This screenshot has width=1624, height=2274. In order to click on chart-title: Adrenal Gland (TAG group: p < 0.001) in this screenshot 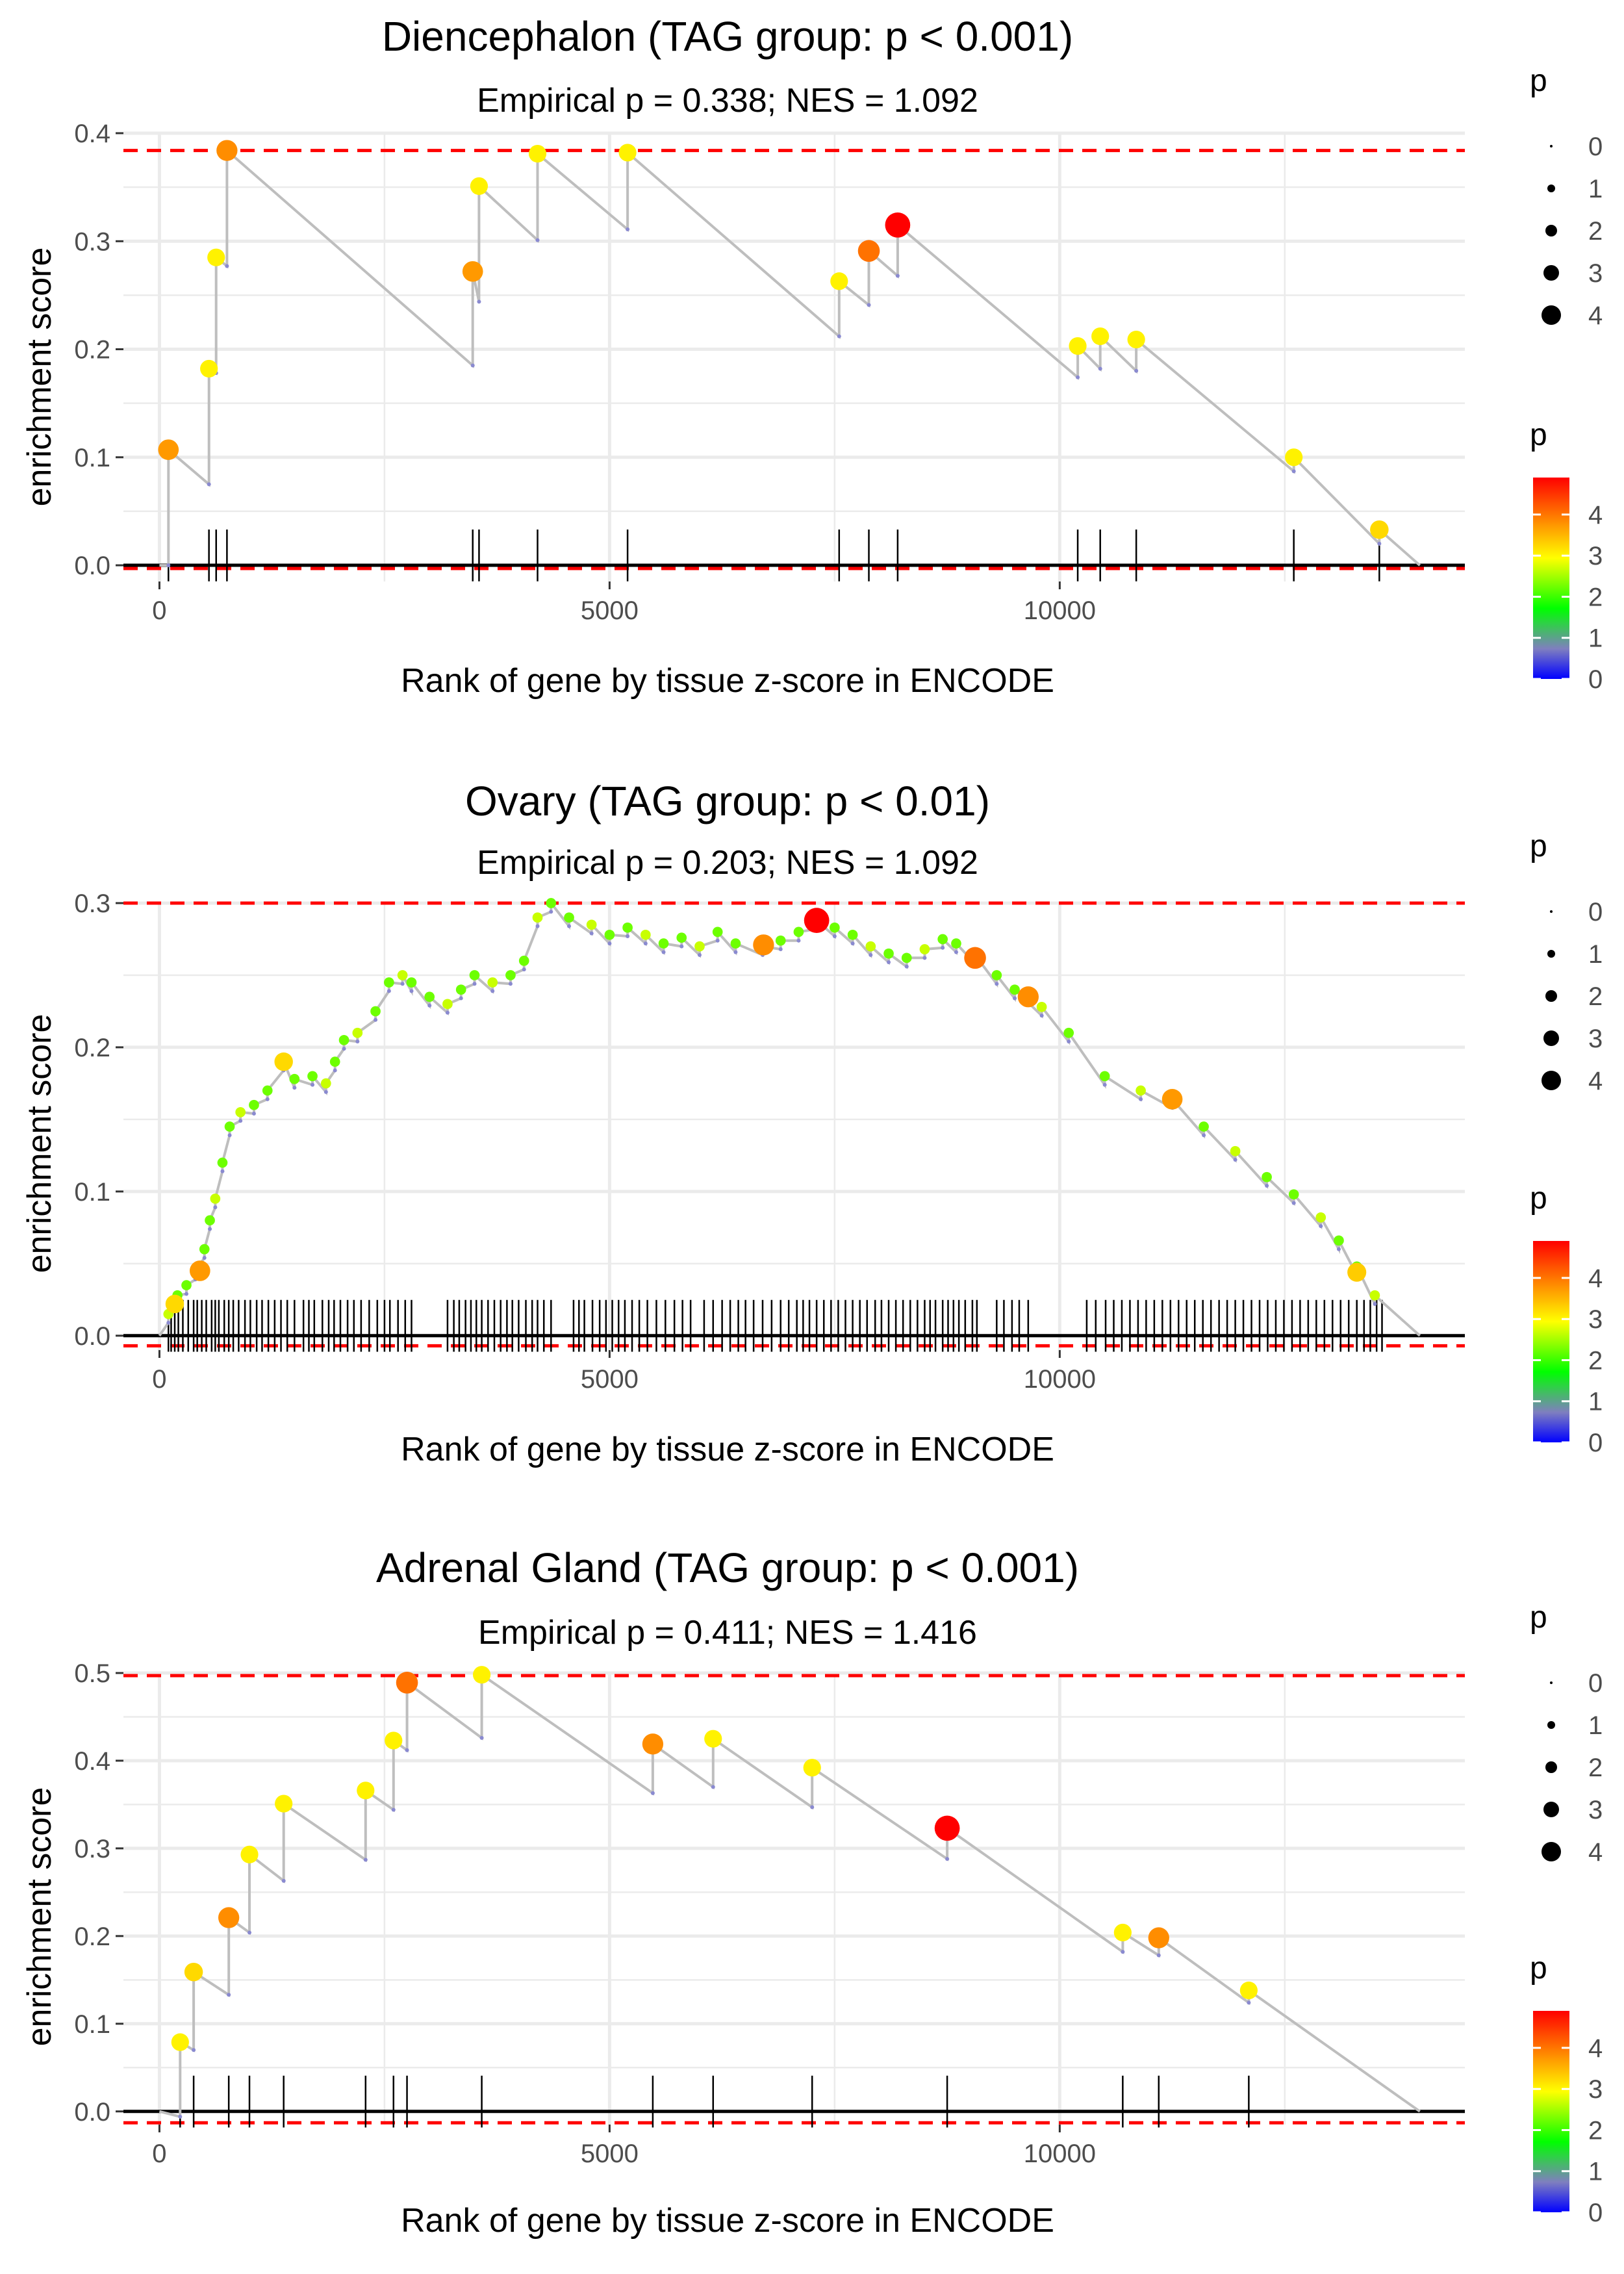, I will do `click(727, 1567)`.